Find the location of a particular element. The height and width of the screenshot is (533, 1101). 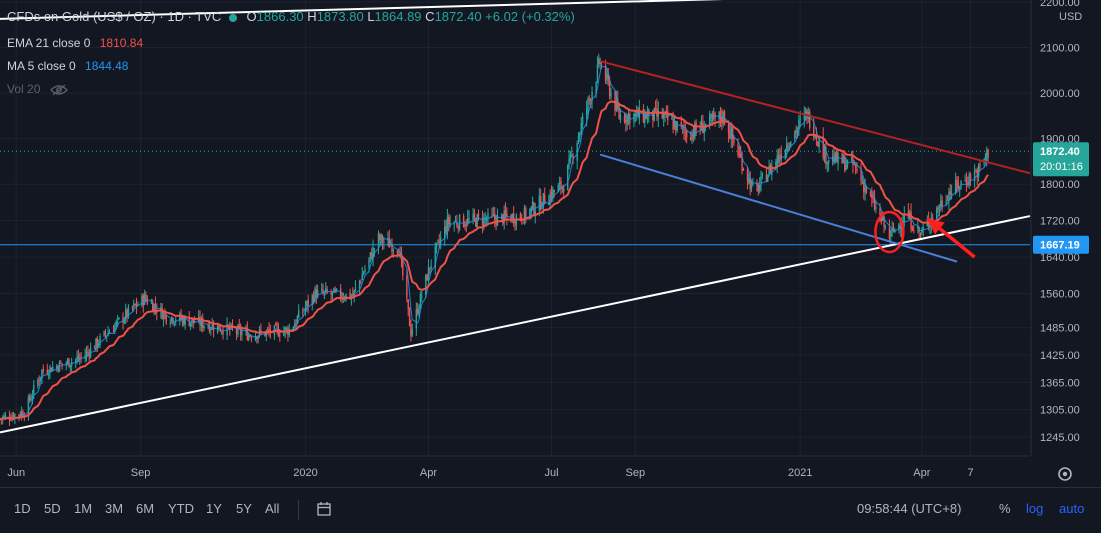

ohlc-open: O1866.30 is located at coordinates (275, 16).